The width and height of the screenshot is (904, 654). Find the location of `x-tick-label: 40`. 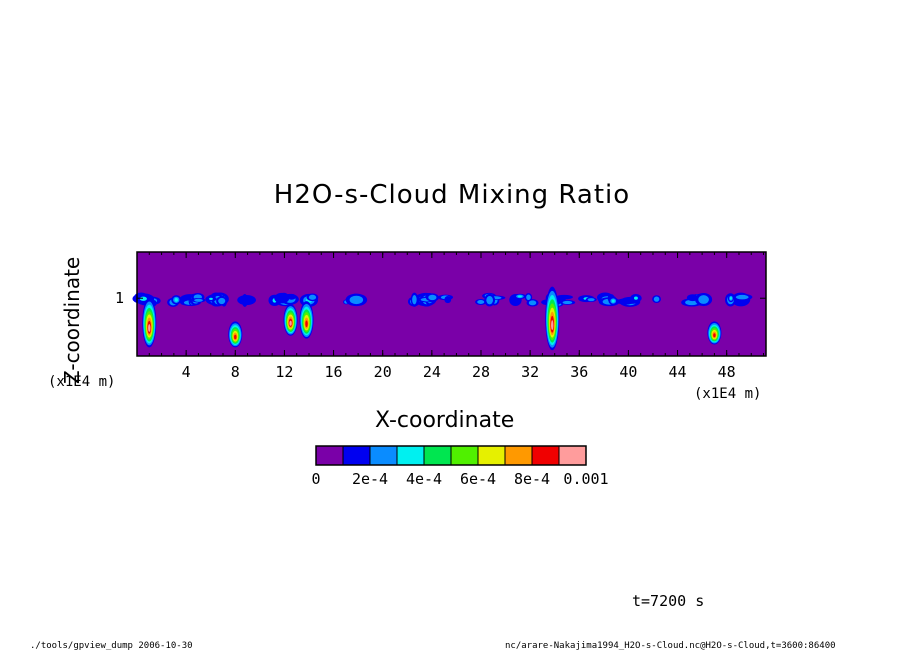

x-tick-label: 40 is located at coordinates (628, 372).